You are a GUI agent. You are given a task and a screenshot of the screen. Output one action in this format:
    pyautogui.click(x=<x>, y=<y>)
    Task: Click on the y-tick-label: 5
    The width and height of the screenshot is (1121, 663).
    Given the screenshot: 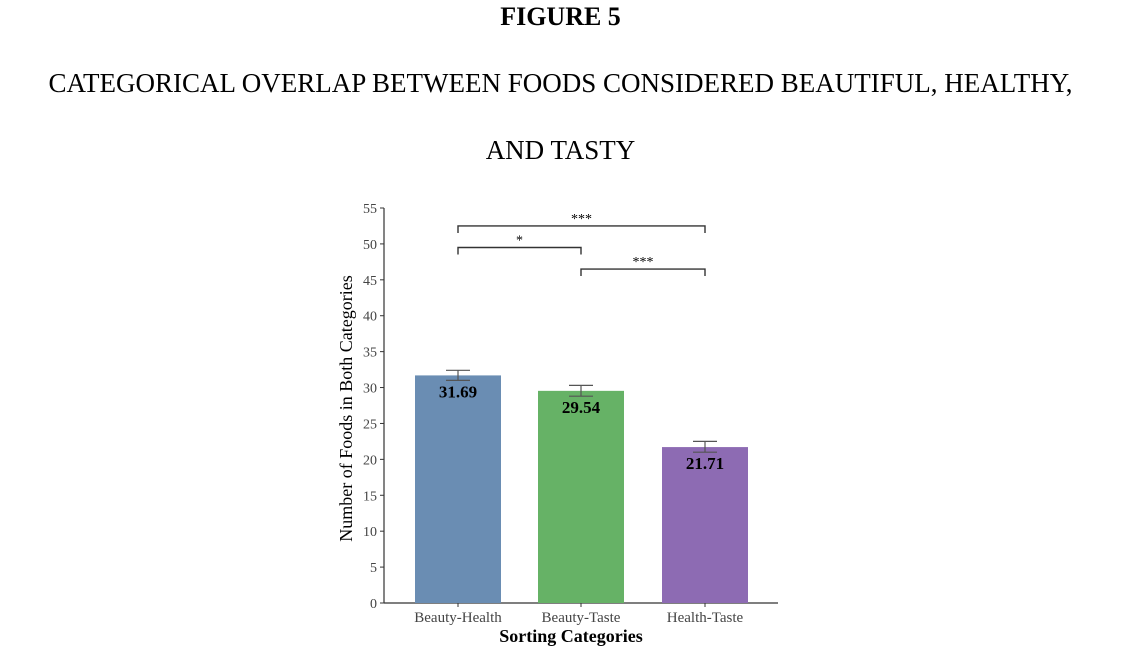 What is the action you would take?
    pyautogui.click(x=373, y=568)
    